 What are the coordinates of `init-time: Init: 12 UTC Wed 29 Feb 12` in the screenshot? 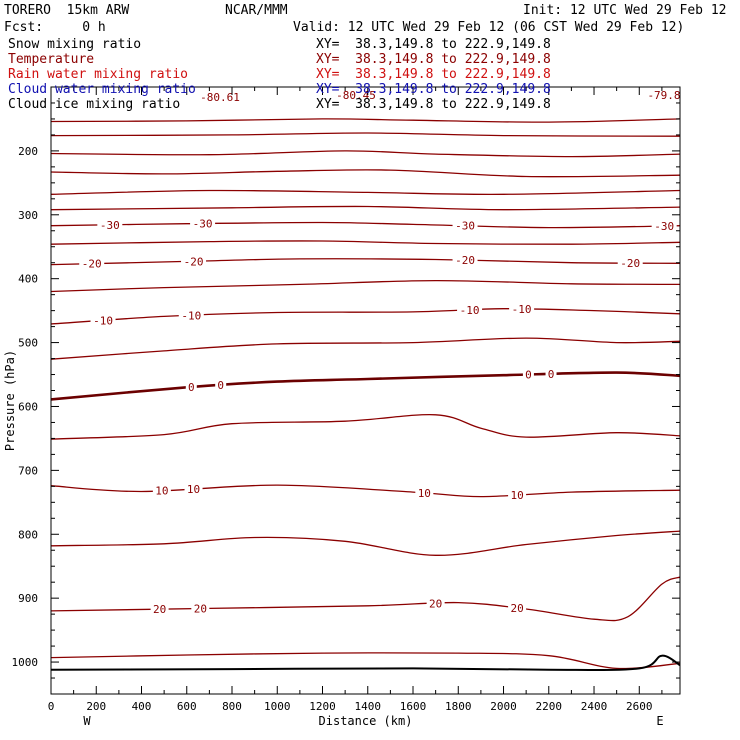 It's located at (625, 10).